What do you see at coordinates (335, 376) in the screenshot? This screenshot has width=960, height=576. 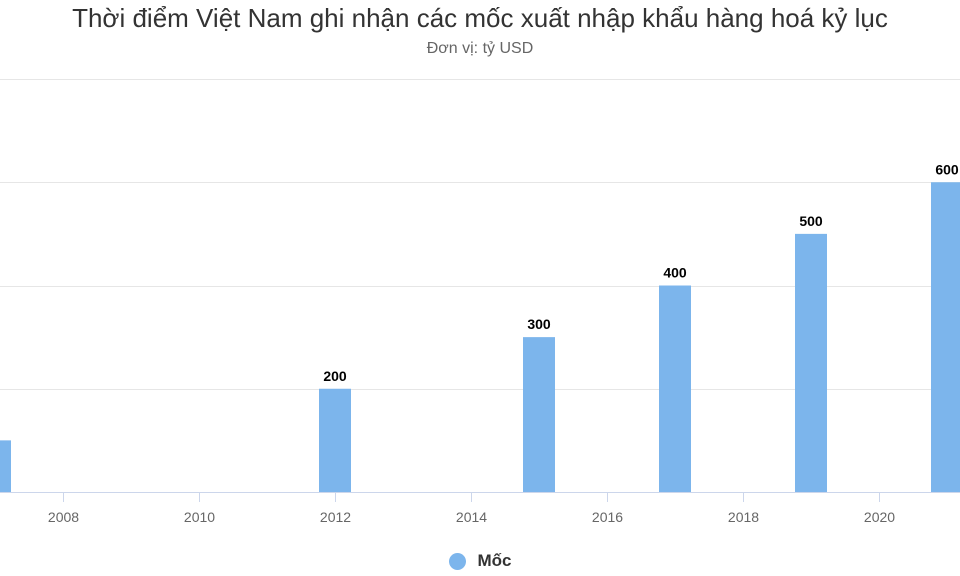 I see `data-label: 200` at bounding box center [335, 376].